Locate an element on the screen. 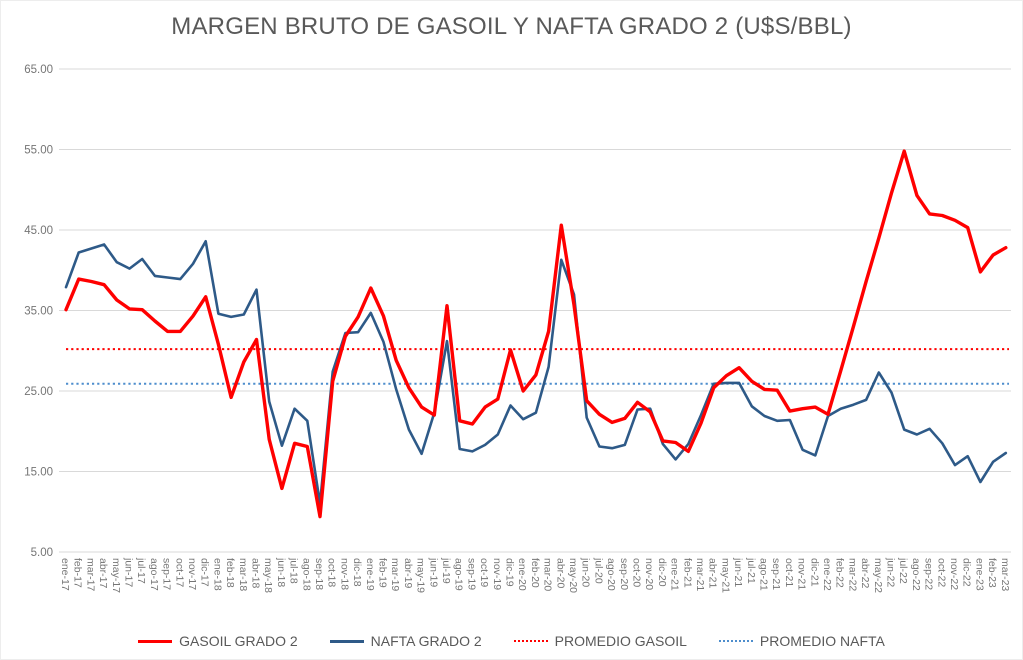 This screenshot has height=660, width=1023. x-axis-tick-label: jun-19 is located at coordinates (433, 572).